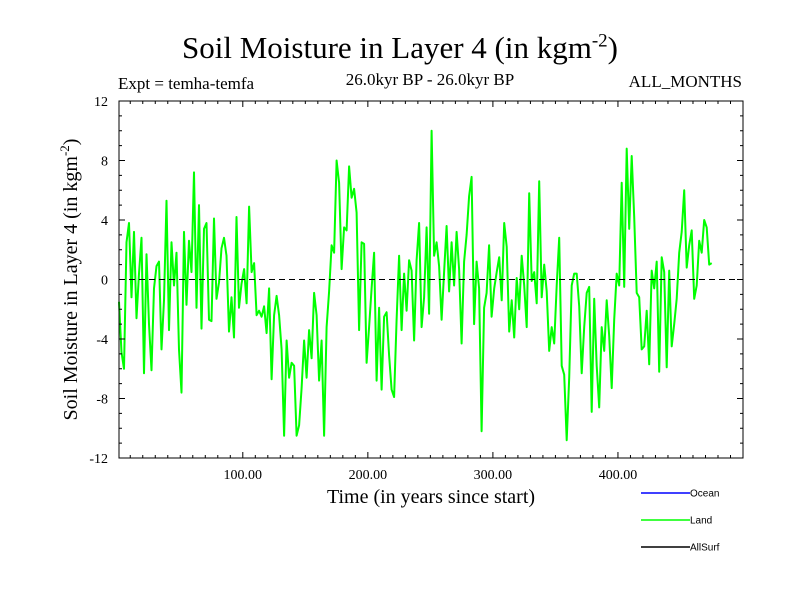 The height and width of the screenshot is (600, 800). I want to click on x-tick-label: 200.00, so click(368, 475).